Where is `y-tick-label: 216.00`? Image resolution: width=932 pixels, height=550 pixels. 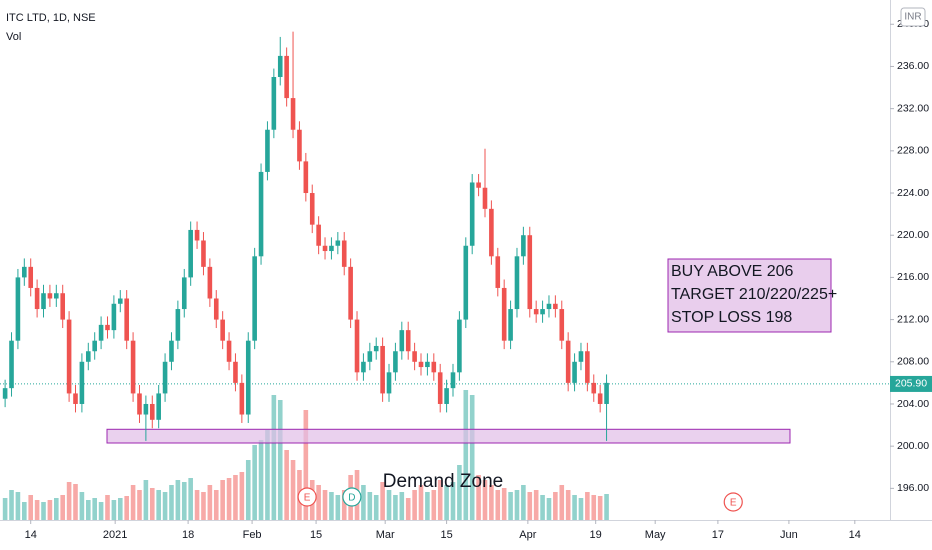 y-tick-label: 216.00 is located at coordinates (913, 277).